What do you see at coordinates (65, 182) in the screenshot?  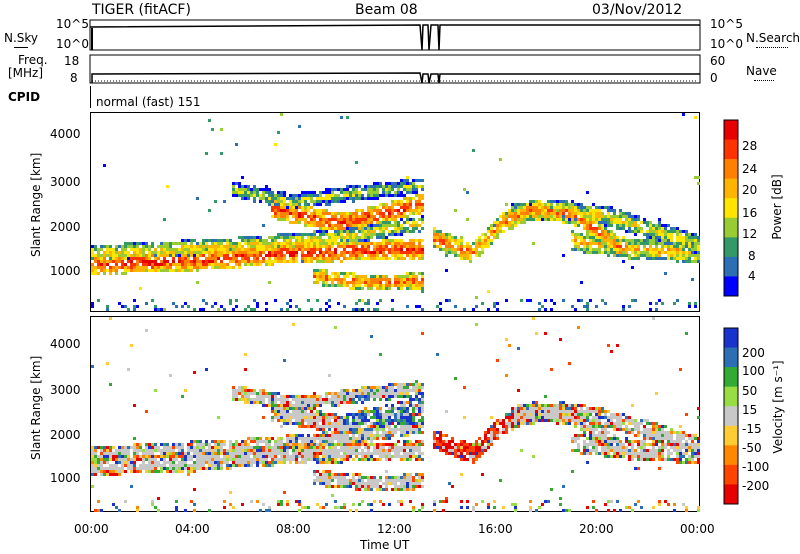 I see `power-ytick-3000: 3000` at bounding box center [65, 182].